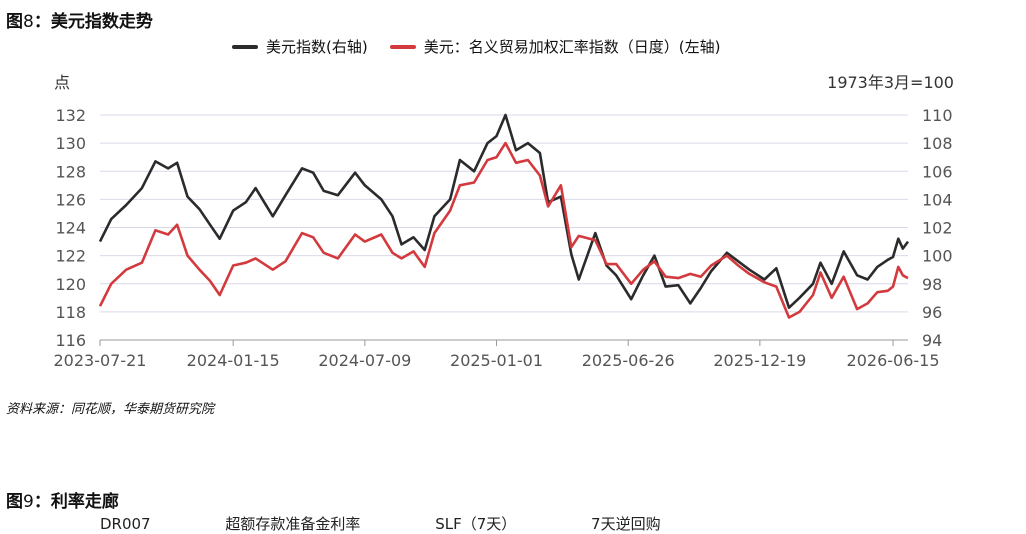 This screenshot has height=534, width=1026. What do you see at coordinates (937, 256) in the screenshot?
I see `right-axis-tick-label: 100` at bounding box center [937, 256].